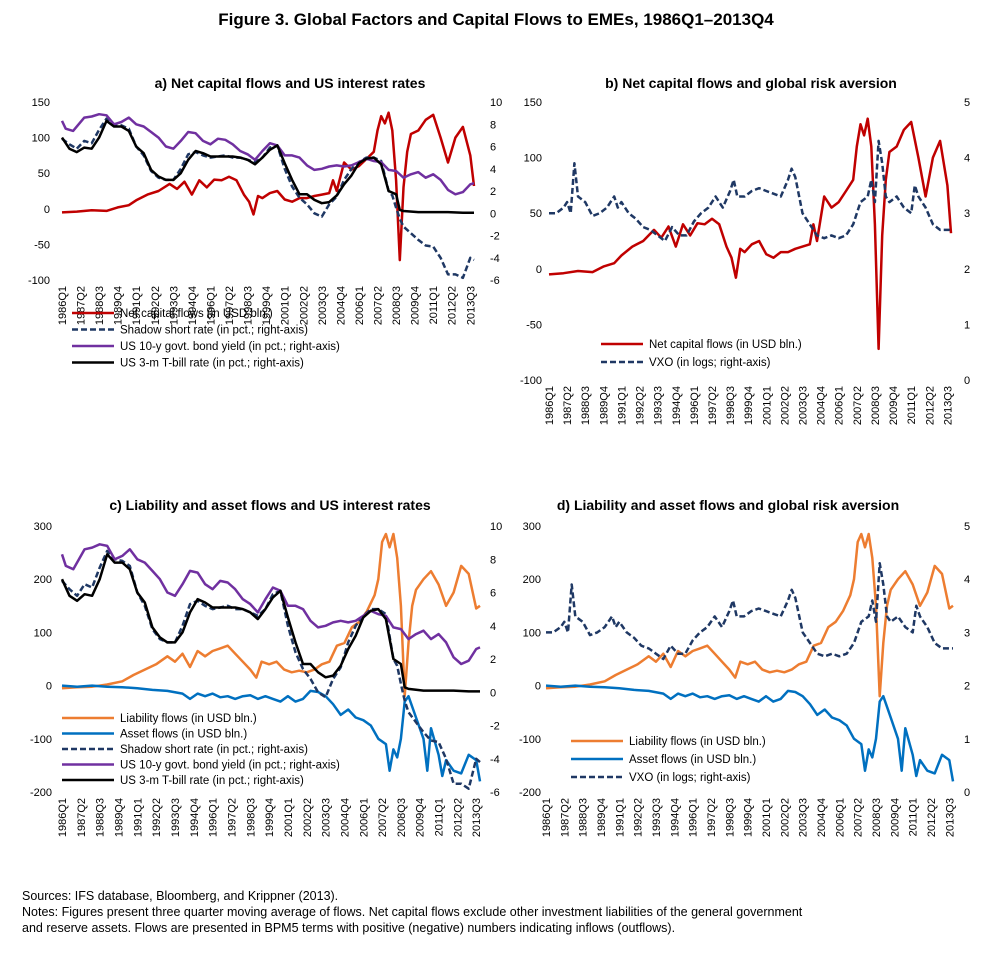  Describe the element at coordinates (967, 103) in the screenshot. I see `y-right-tick-label: 5` at that location.